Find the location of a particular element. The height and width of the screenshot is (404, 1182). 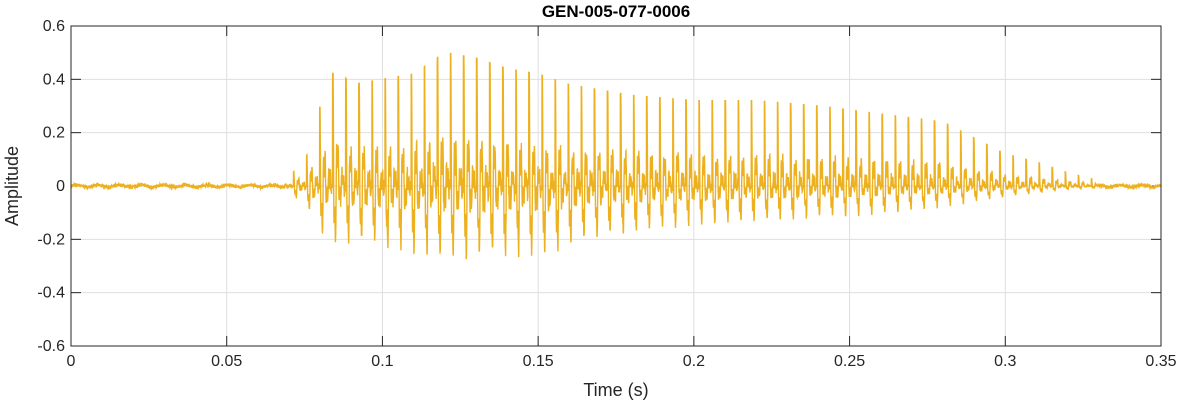

y-tick-label: 0.2 is located at coordinates (54, 133).